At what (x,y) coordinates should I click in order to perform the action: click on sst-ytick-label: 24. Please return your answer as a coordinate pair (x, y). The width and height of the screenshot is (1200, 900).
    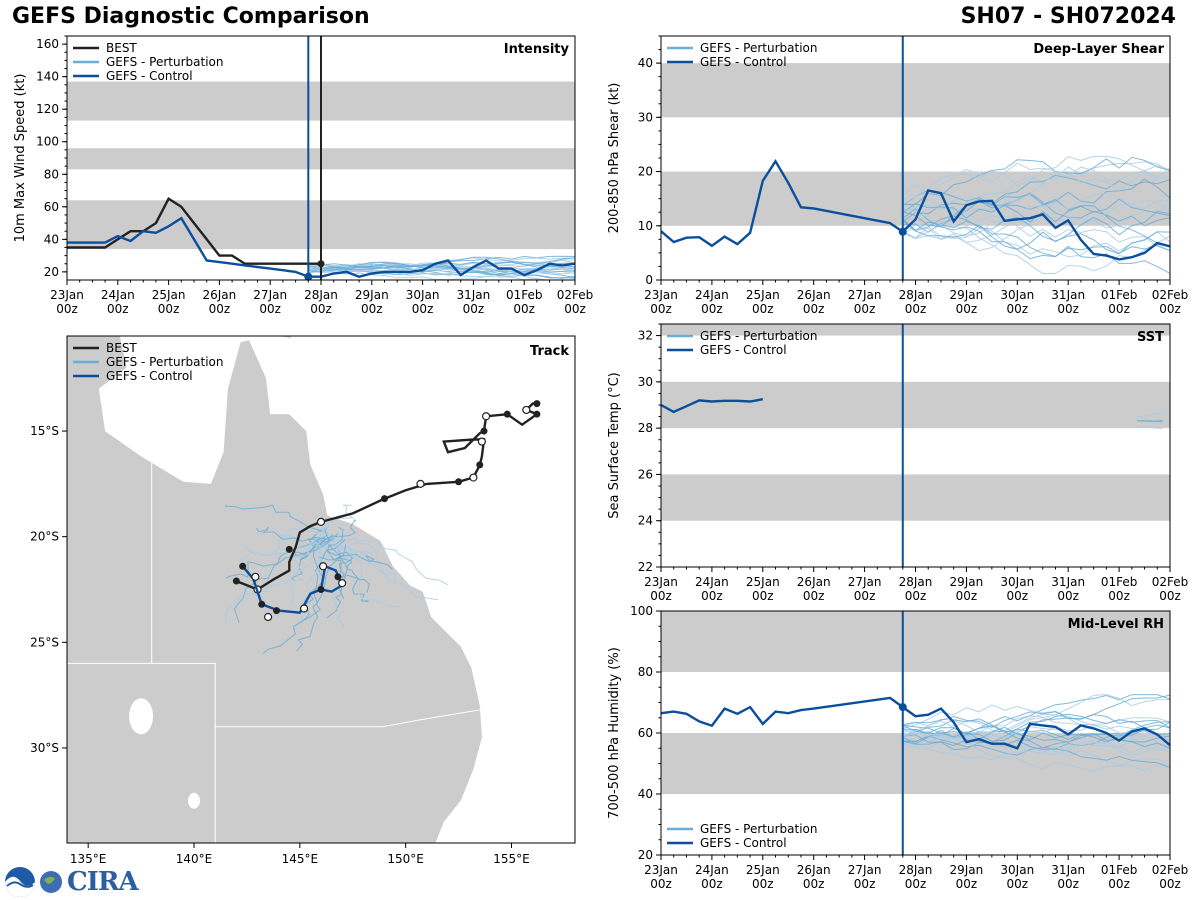
    Looking at the image, I should click on (645, 521).